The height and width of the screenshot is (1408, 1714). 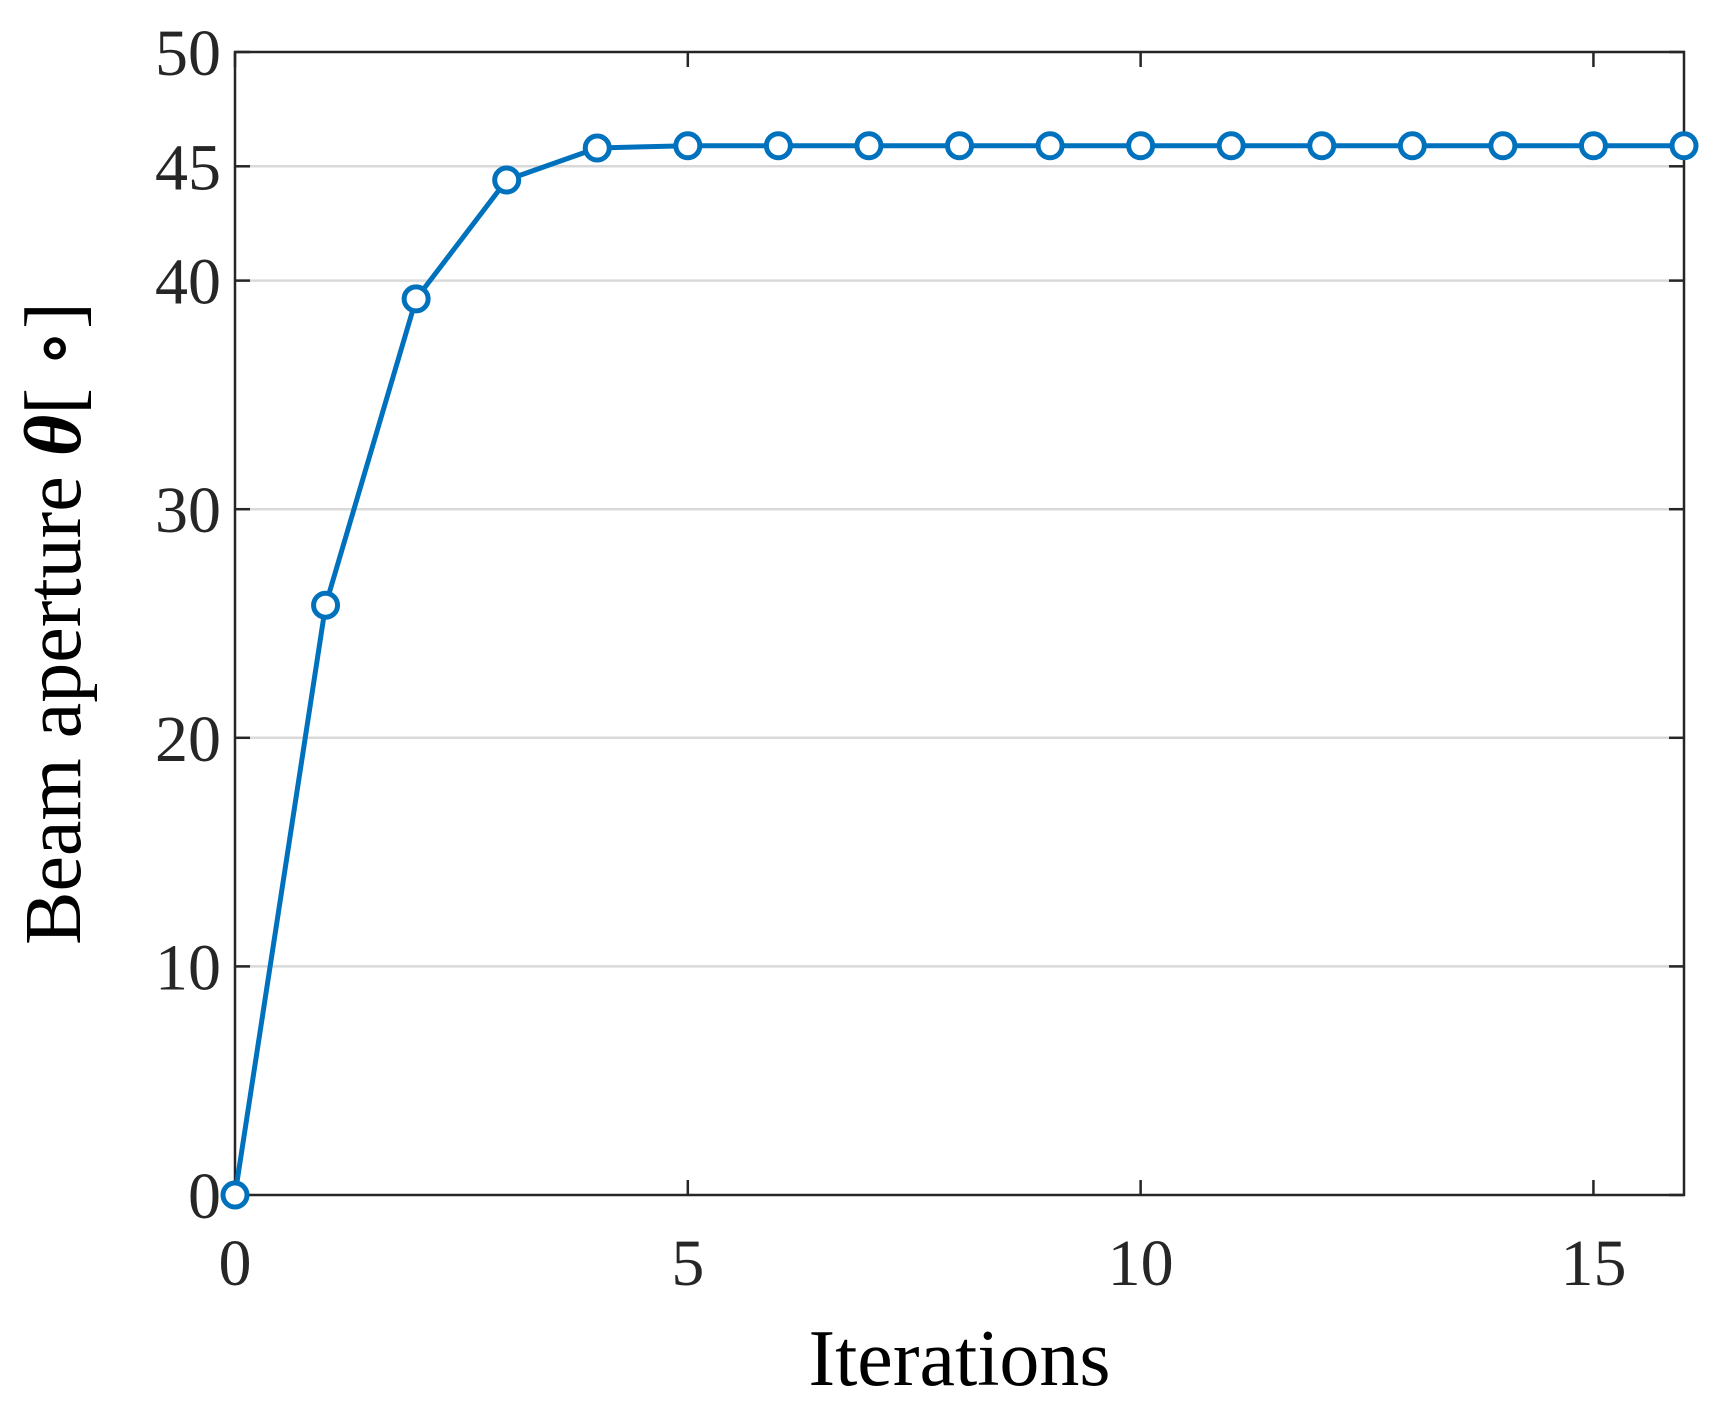 What do you see at coordinates (188, 510) in the screenshot?
I see `y-tick-label-30: 30` at bounding box center [188, 510].